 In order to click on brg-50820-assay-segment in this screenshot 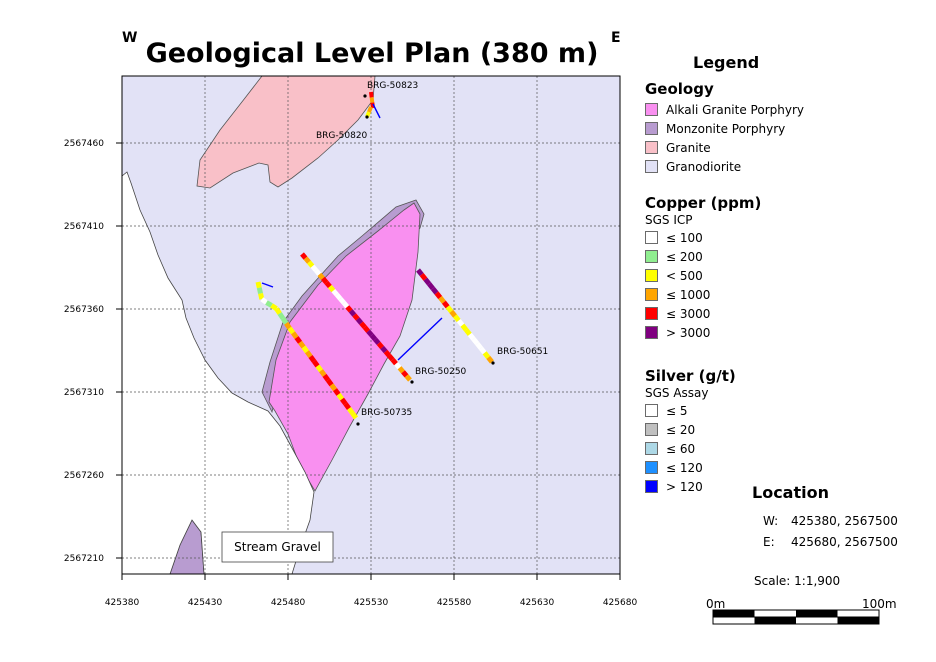, I will do `click(370, 109)`.